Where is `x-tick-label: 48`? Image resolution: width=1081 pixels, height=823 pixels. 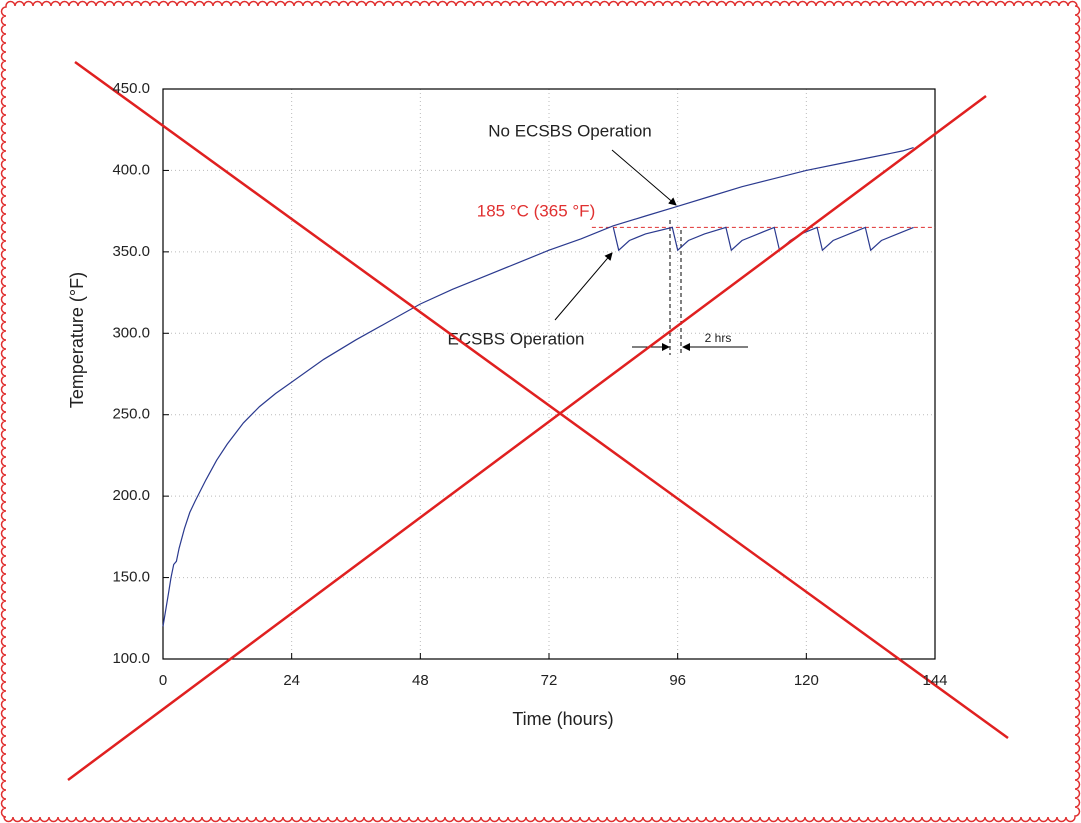 x-tick-label: 48 is located at coordinates (420, 680).